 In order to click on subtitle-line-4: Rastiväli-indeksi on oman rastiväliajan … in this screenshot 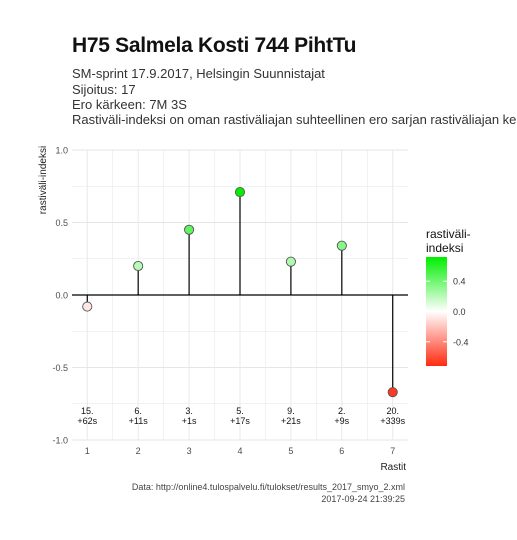, I will do `click(294, 119)`.